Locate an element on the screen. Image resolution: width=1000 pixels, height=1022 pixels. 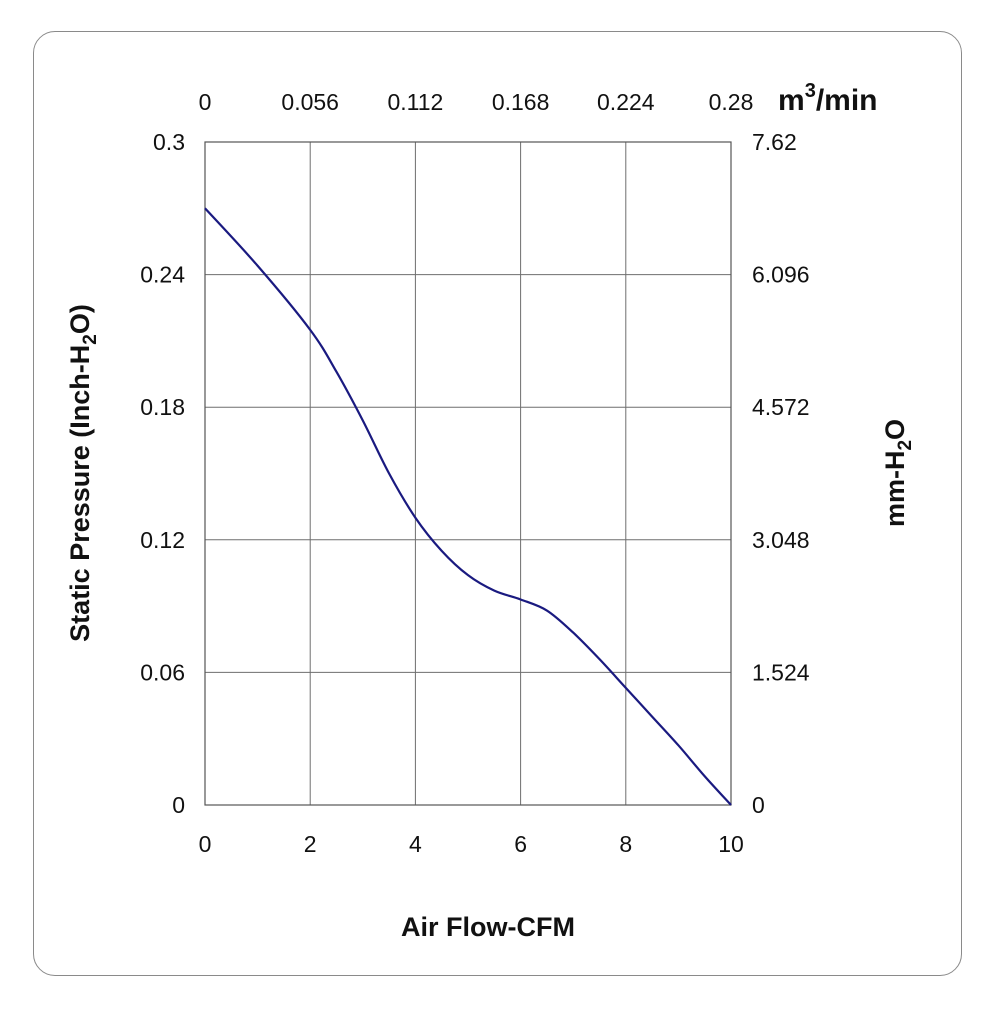
top-tick-label: 0.224 is located at coordinates (626, 102).